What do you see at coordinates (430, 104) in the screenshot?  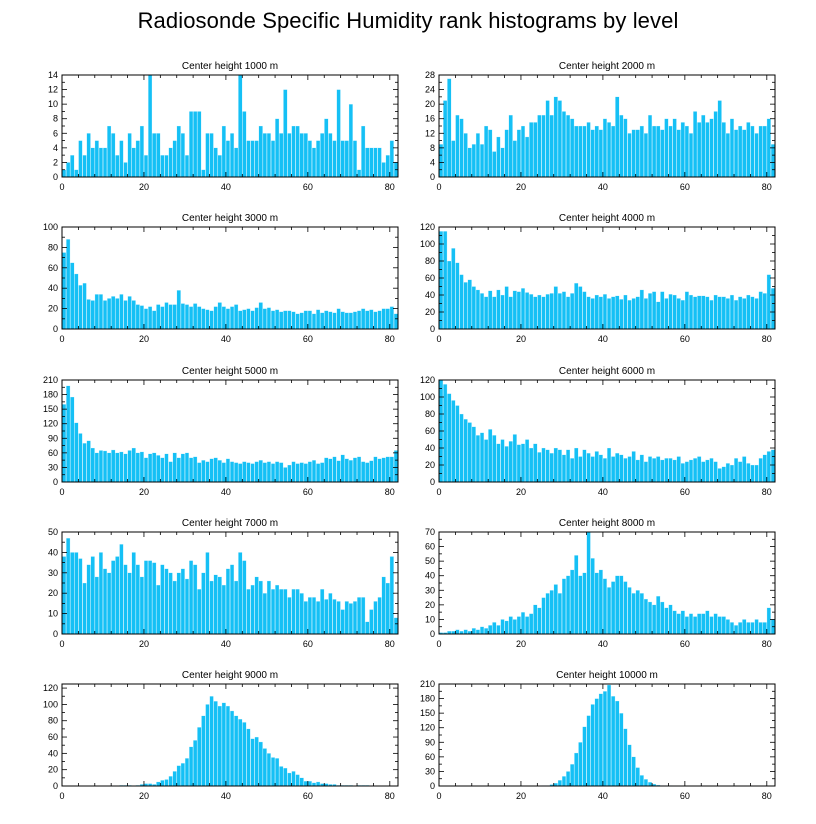 I see `y-tick-label: 20` at bounding box center [430, 104].